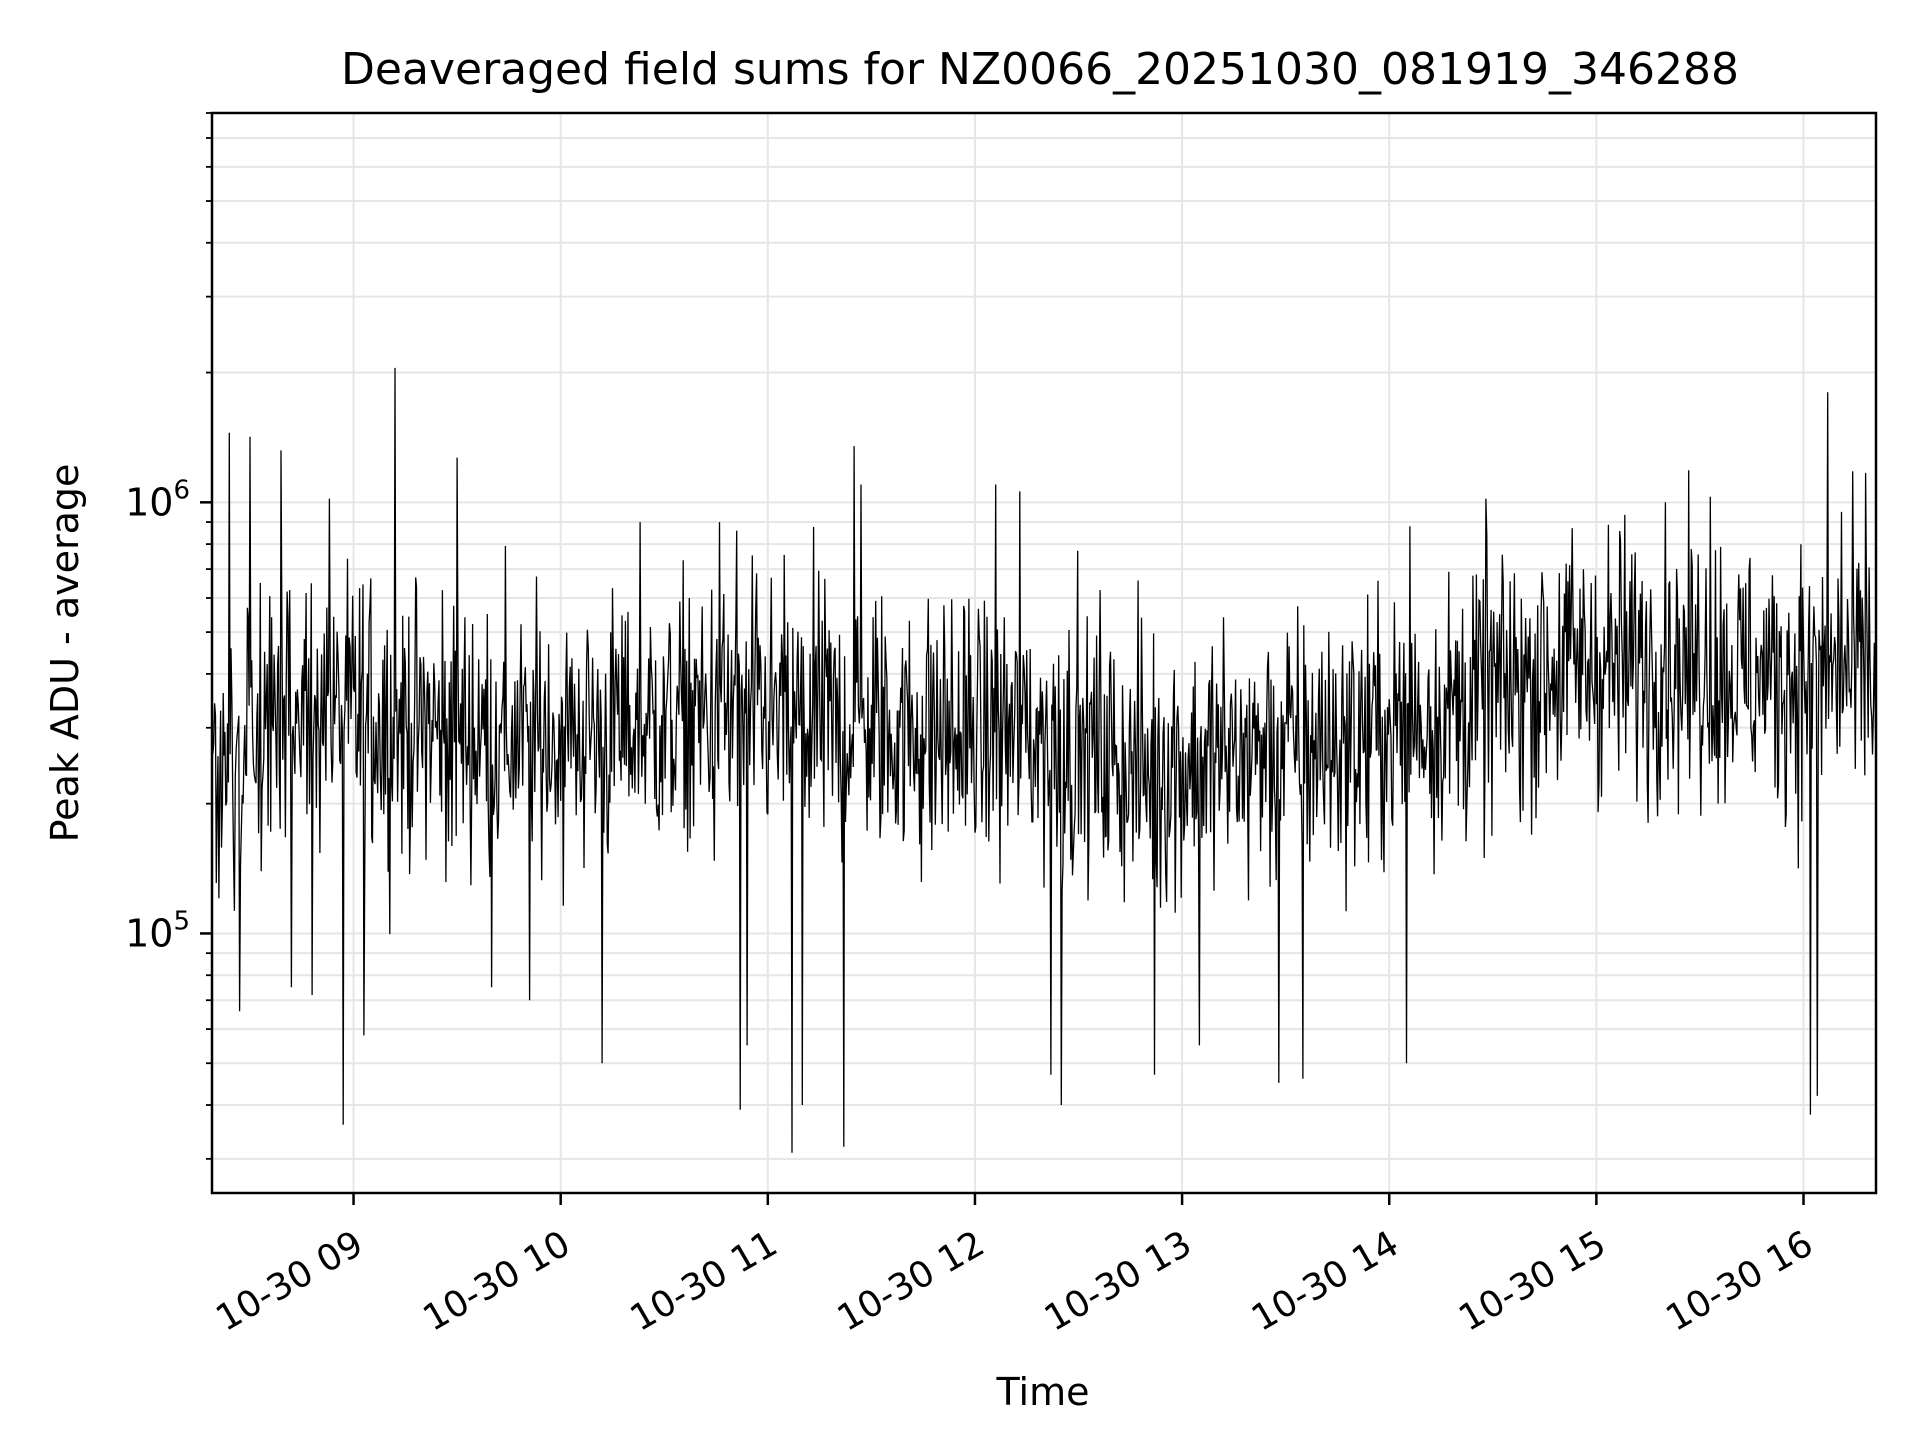 The height and width of the screenshot is (1440, 1920). What do you see at coordinates (157, 930) in the screenshot?
I see `y-tick-label: 105` at bounding box center [157, 930].